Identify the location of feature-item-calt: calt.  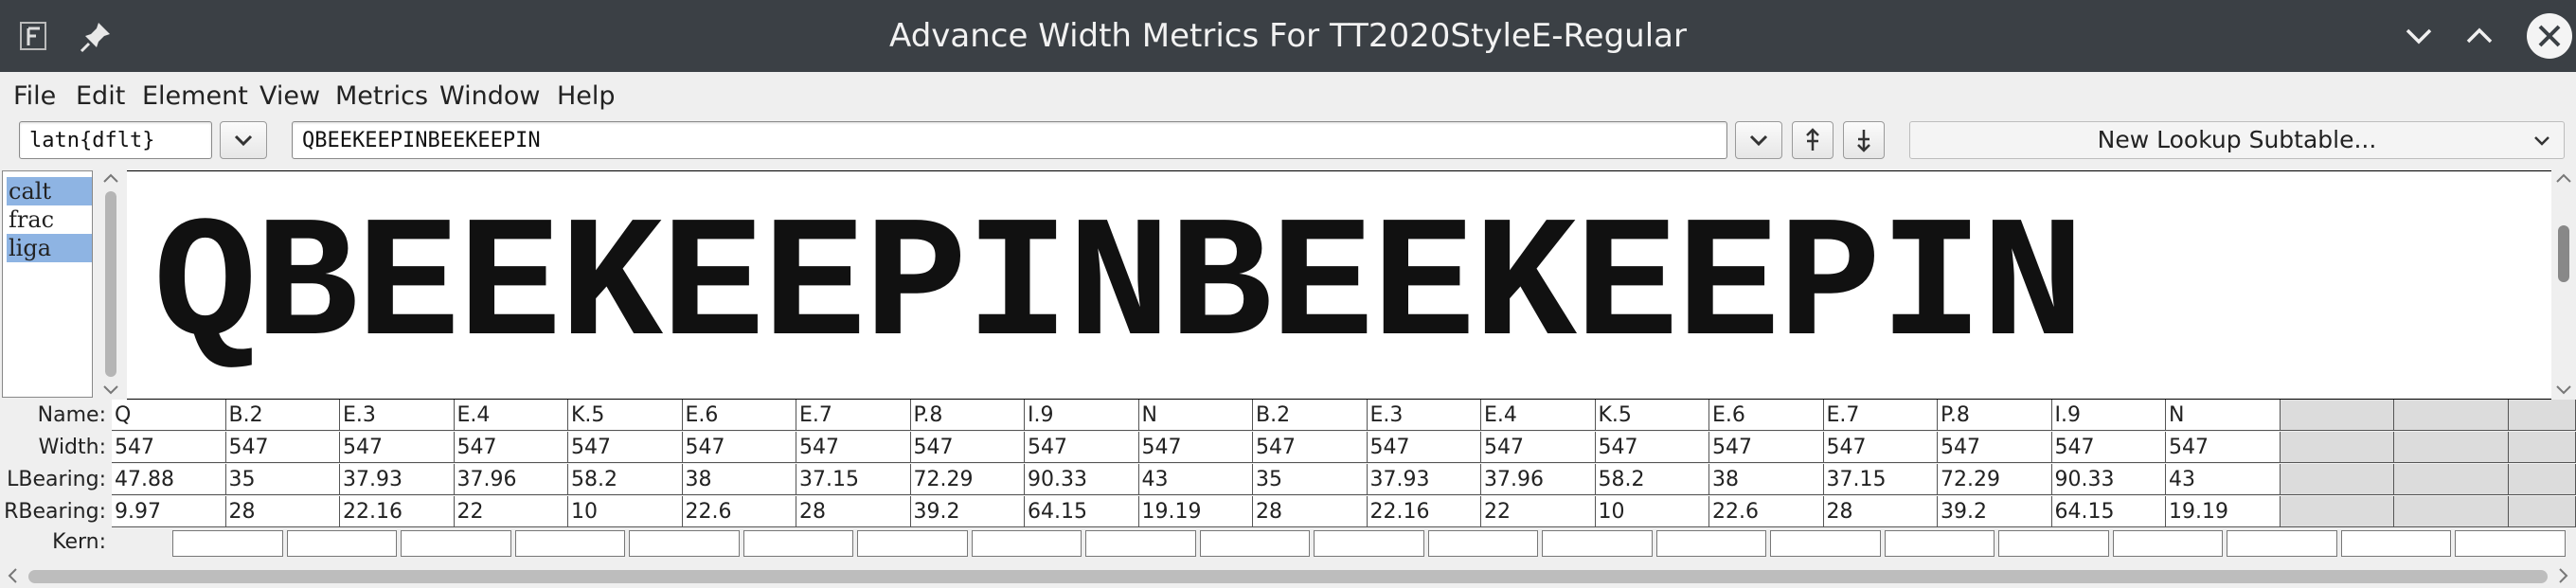
(49, 191).